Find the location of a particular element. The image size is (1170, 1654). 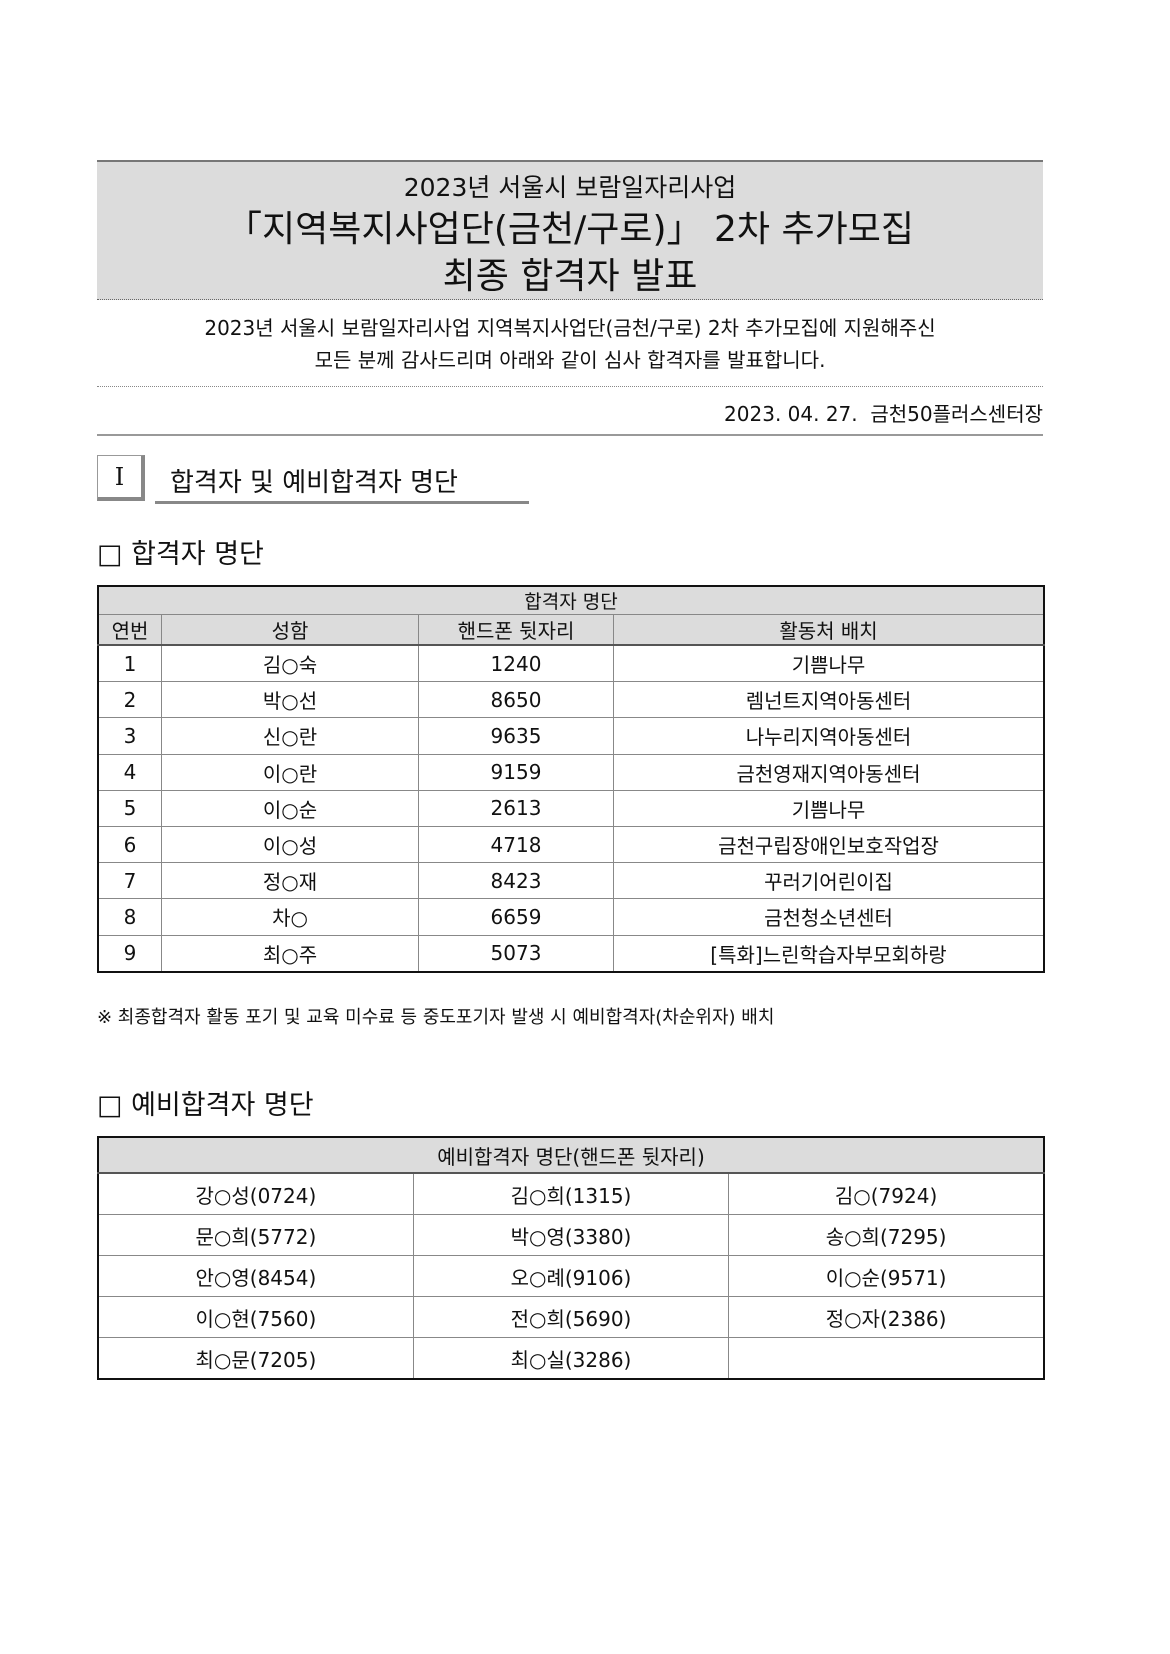

table-cell: 1240 is located at coordinates (516, 663).